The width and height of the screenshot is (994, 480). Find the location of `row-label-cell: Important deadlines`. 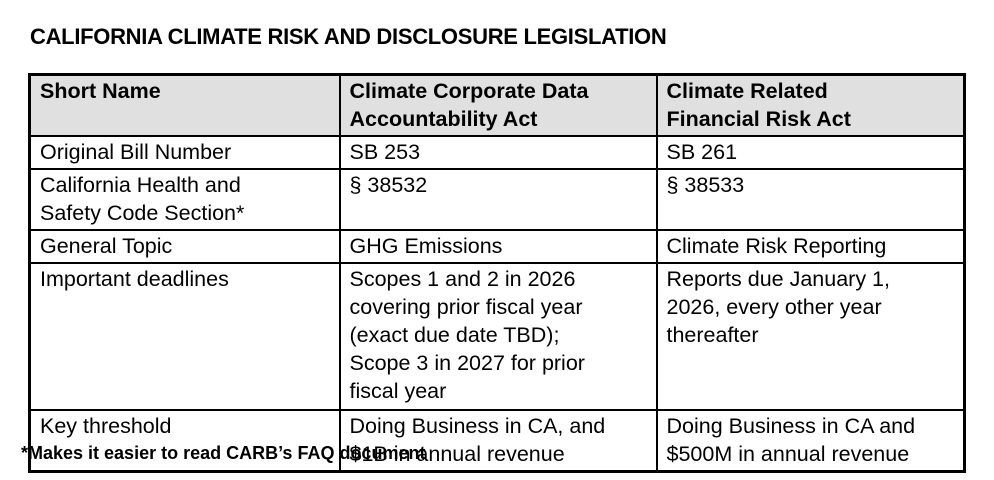

row-label-cell: Important deadlines is located at coordinates (184, 336).